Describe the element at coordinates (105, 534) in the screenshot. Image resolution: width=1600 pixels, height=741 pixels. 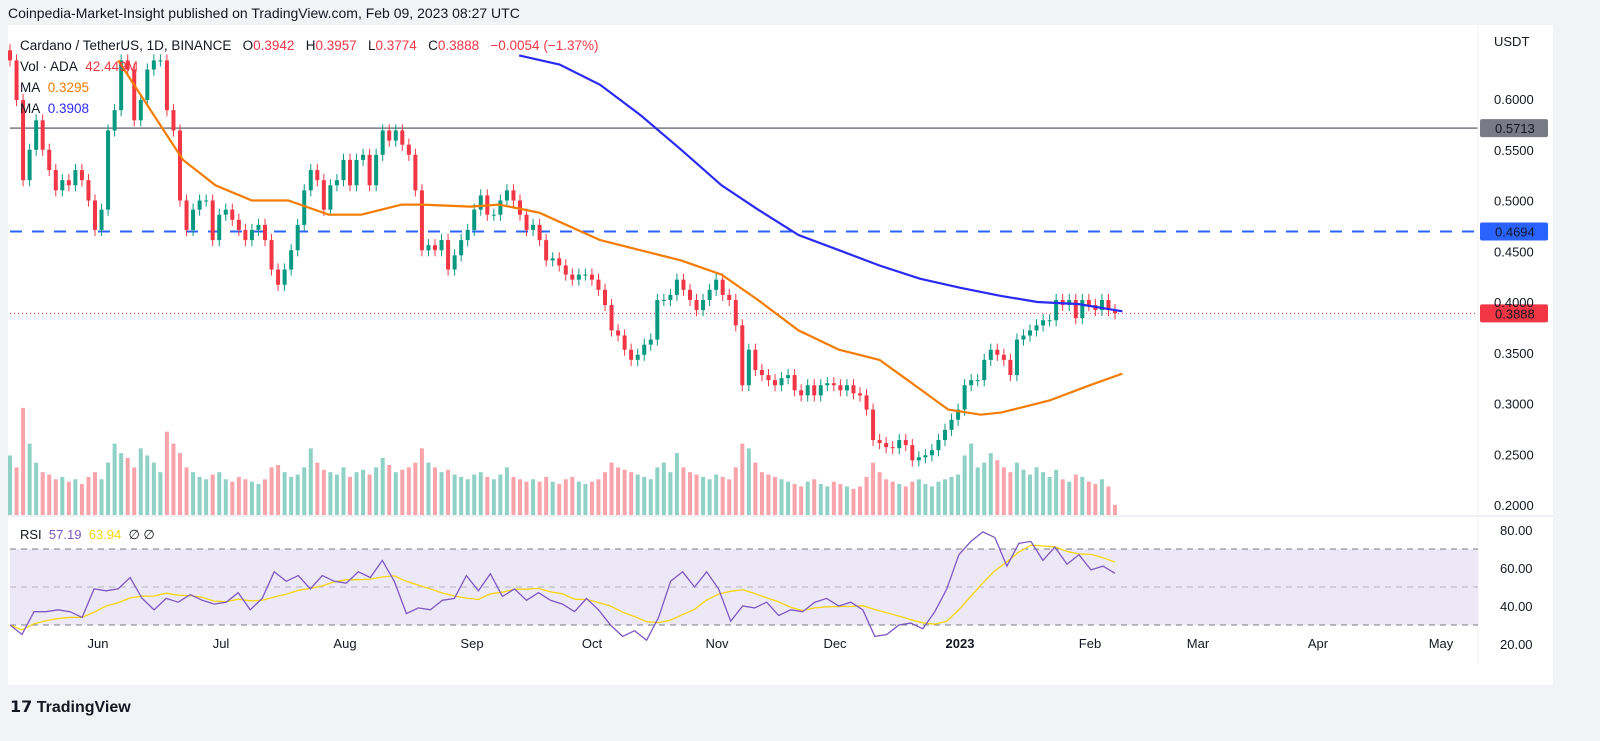
I see `rsi-ma-value: 63.94` at that location.